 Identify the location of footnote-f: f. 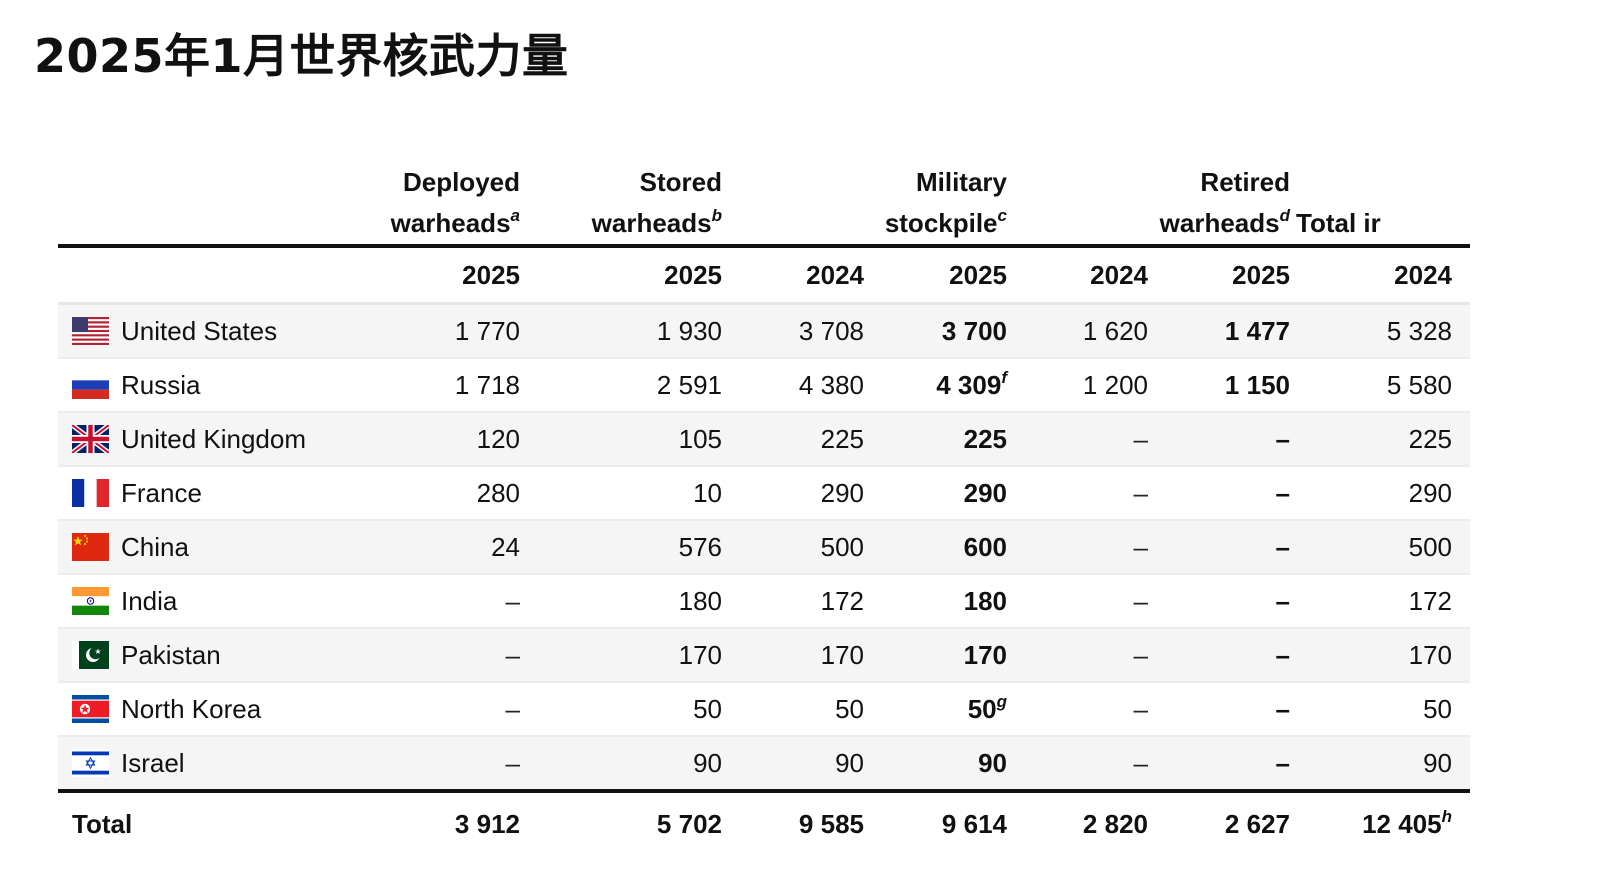
(1004, 377).